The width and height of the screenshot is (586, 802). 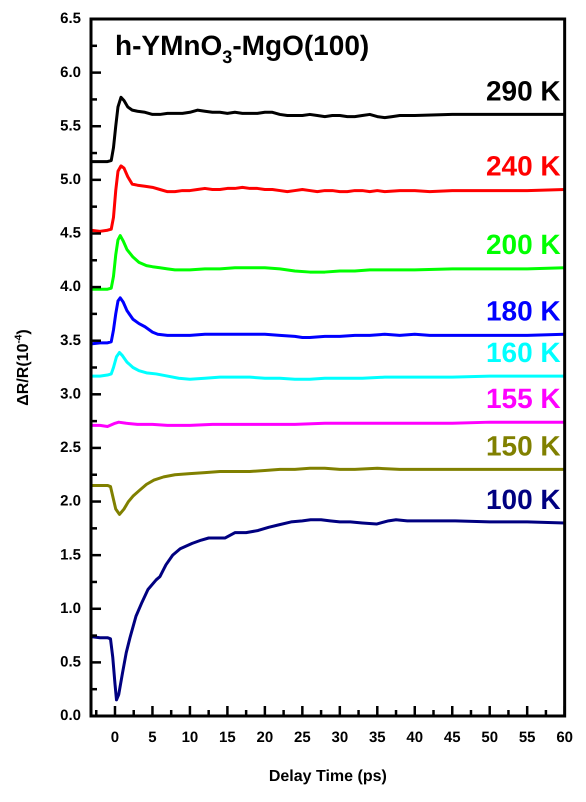 I want to click on y-tick-label: 3.0, so click(x=70, y=393).